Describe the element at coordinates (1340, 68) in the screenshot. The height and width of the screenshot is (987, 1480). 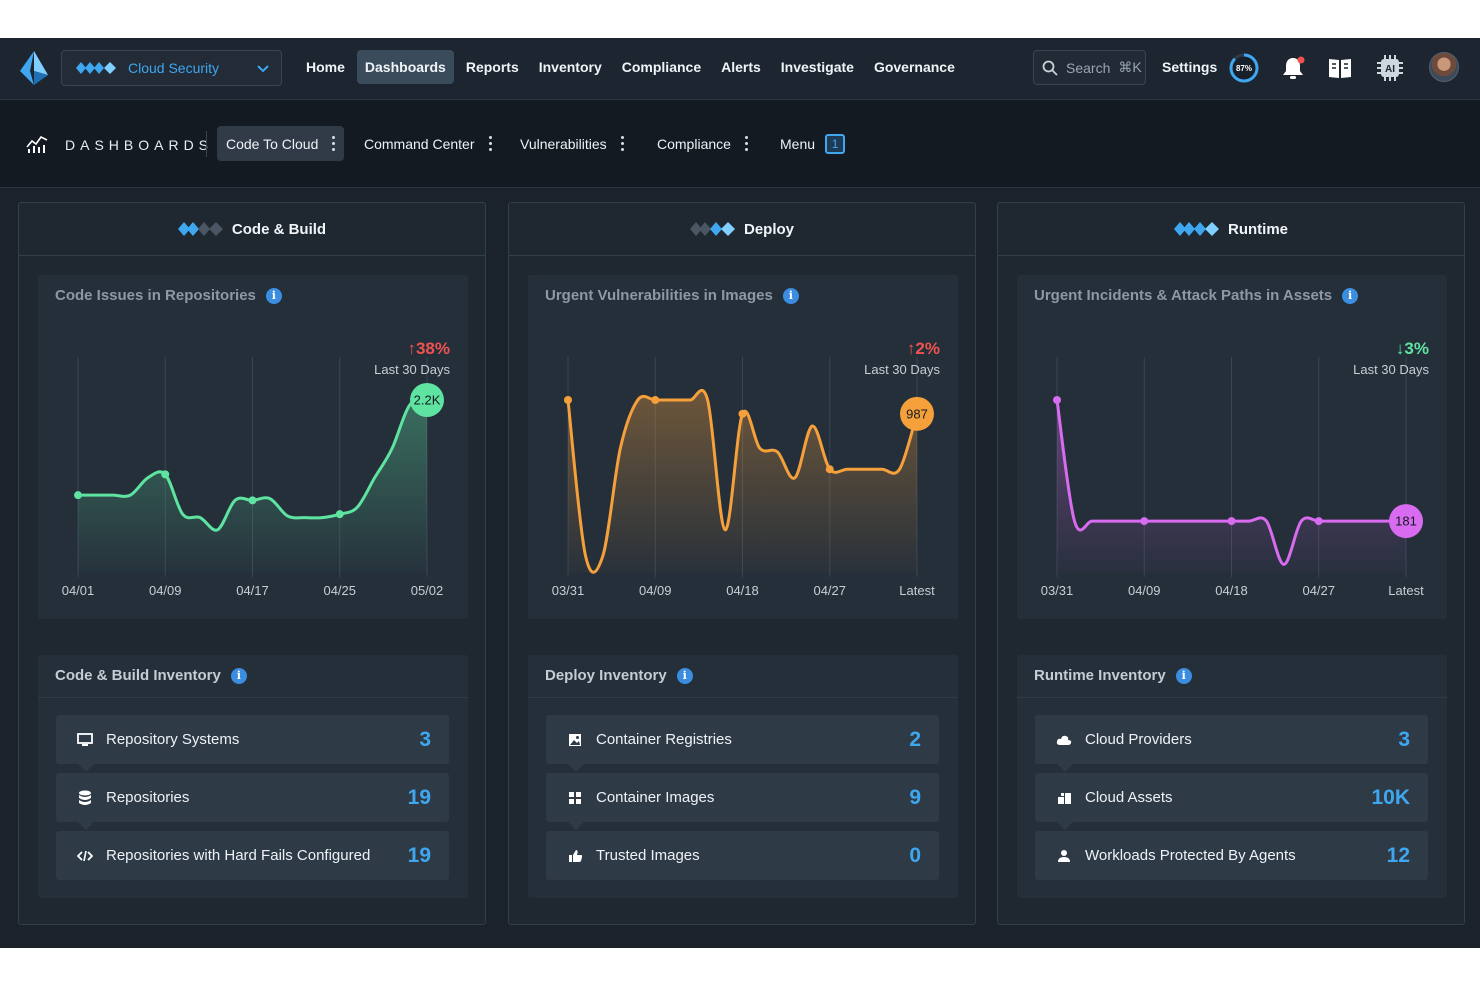
I see `book-icon` at that location.